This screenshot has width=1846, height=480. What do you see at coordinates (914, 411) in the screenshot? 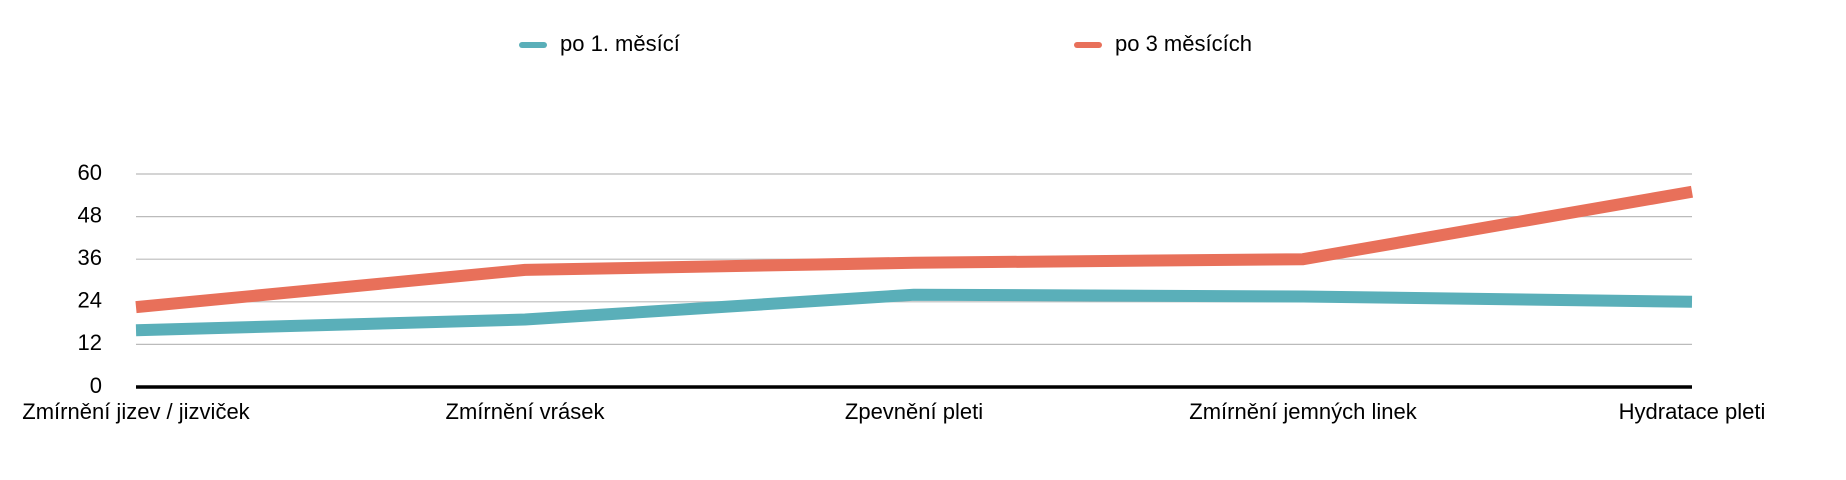
I see `x-tick-label: Zpevnění pleti` at bounding box center [914, 411].